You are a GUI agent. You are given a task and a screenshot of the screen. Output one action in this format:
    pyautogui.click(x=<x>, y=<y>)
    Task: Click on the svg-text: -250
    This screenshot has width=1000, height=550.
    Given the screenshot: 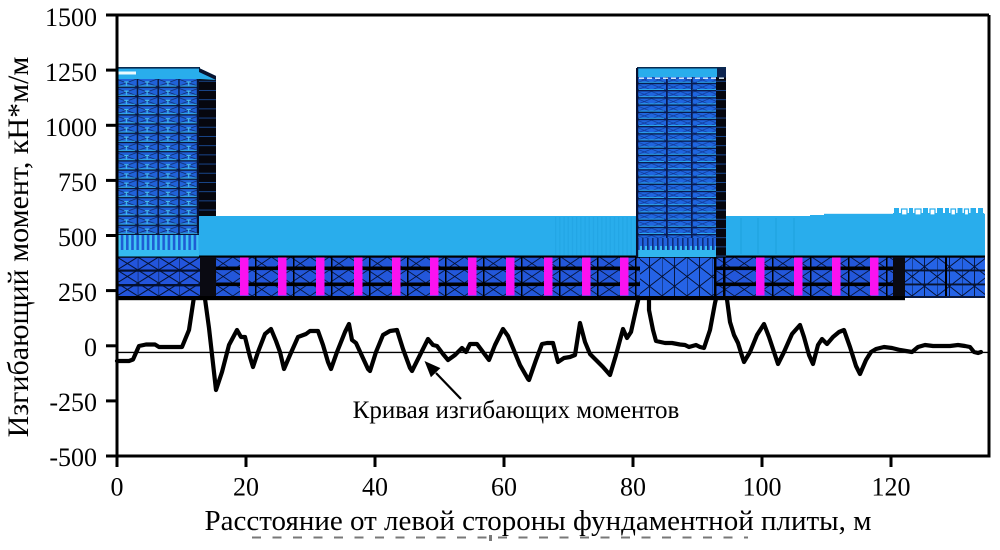 What is the action you would take?
    pyautogui.click(x=73, y=402)
    